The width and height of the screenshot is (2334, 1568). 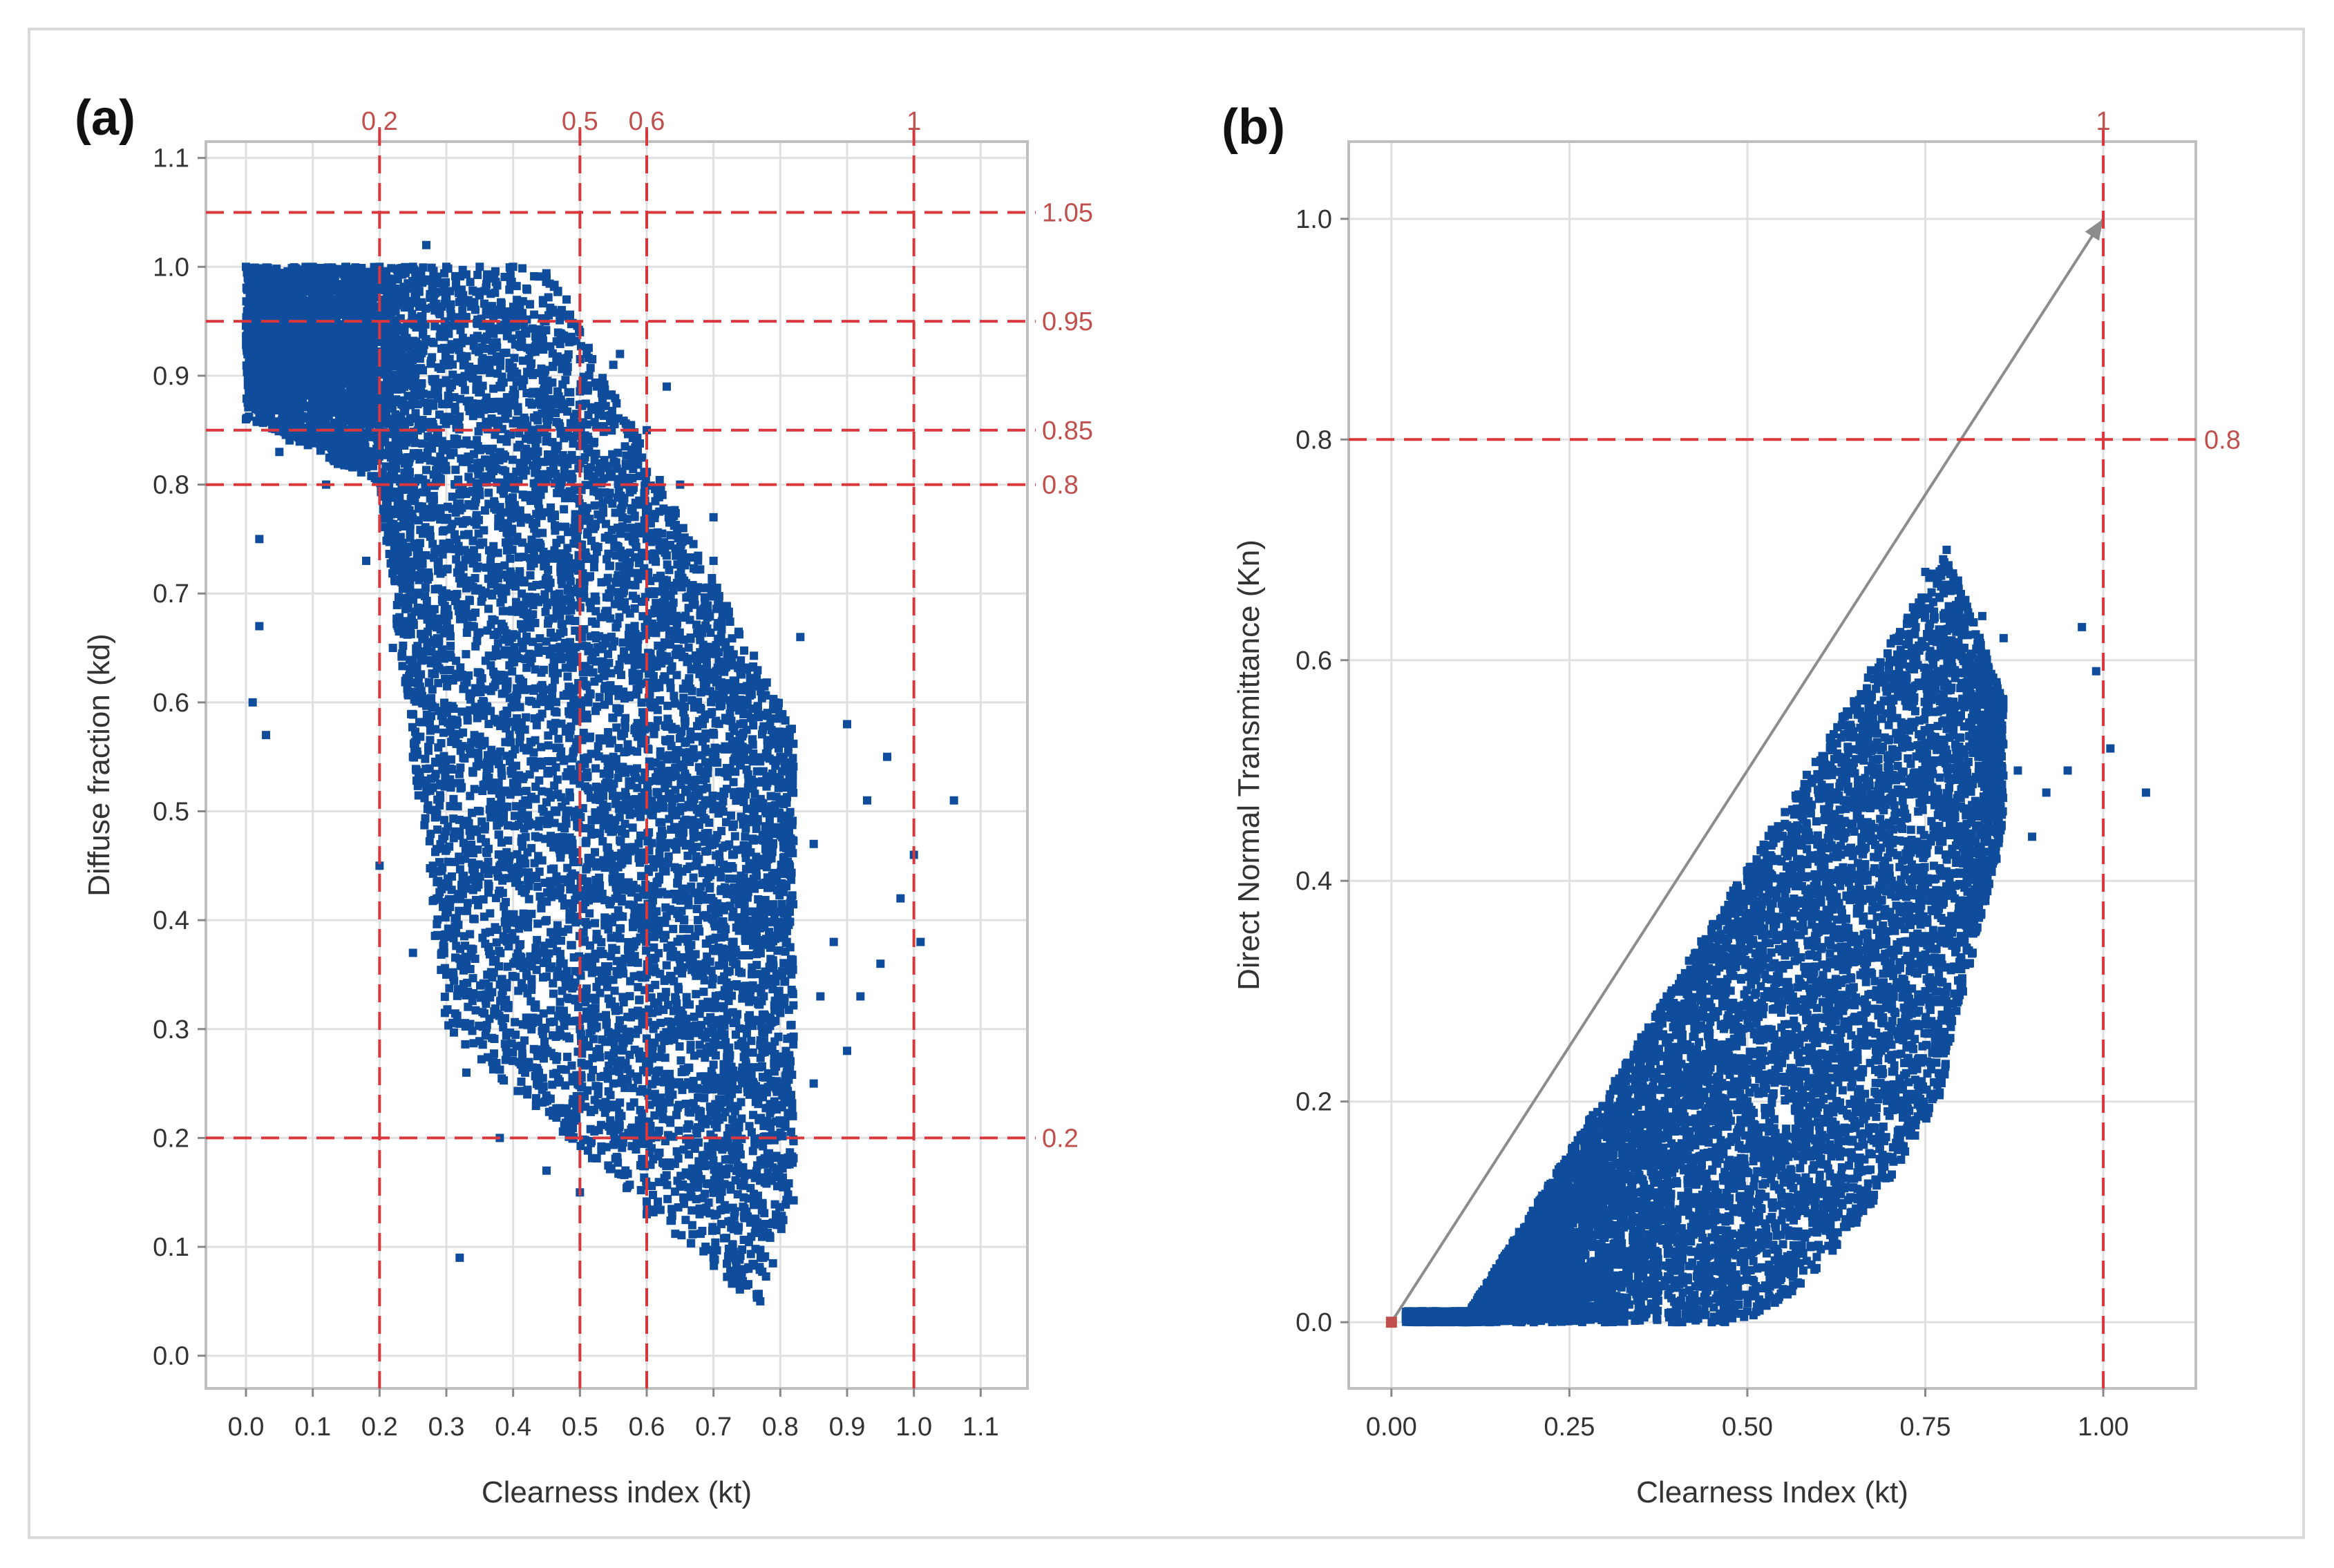 What do you see at coordinates (580, 1427) in the screenshot?
I see `x-tick-label: 0.5` at bounding box center [580, 1427].